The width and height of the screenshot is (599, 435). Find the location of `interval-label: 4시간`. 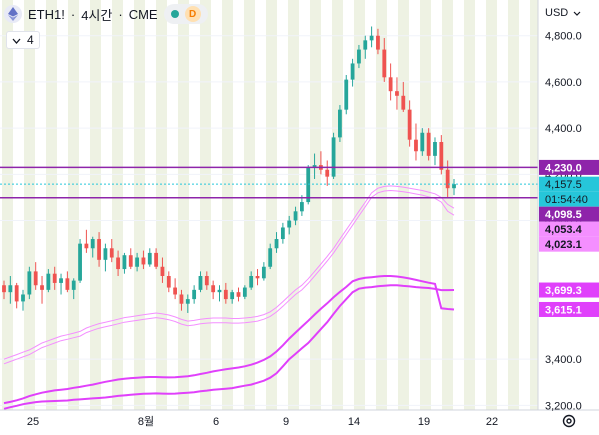

interval-label: 4시간 is located at coordinates (97, 15).